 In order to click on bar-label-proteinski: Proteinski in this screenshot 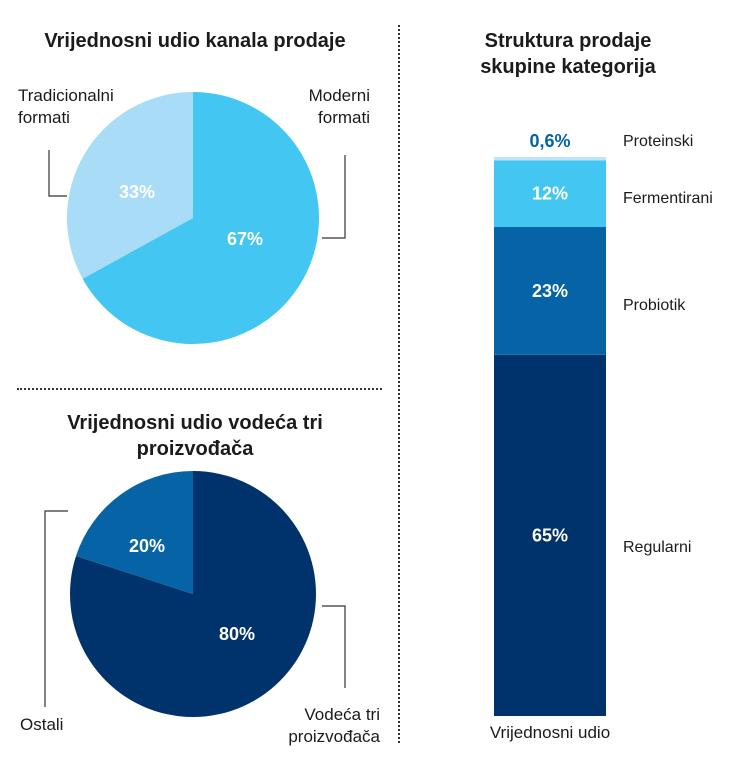, I will do `click(658, 141)`.